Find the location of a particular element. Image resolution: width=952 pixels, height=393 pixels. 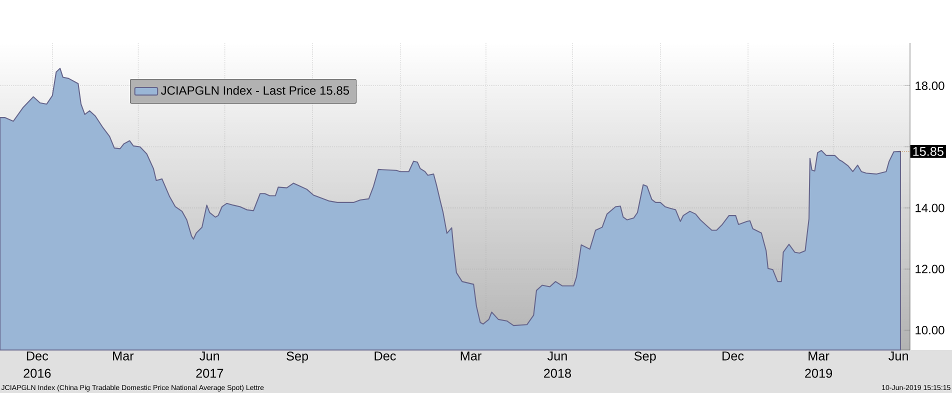

x-tick-label: Mar 2019 is located at coordinates (818, 365).